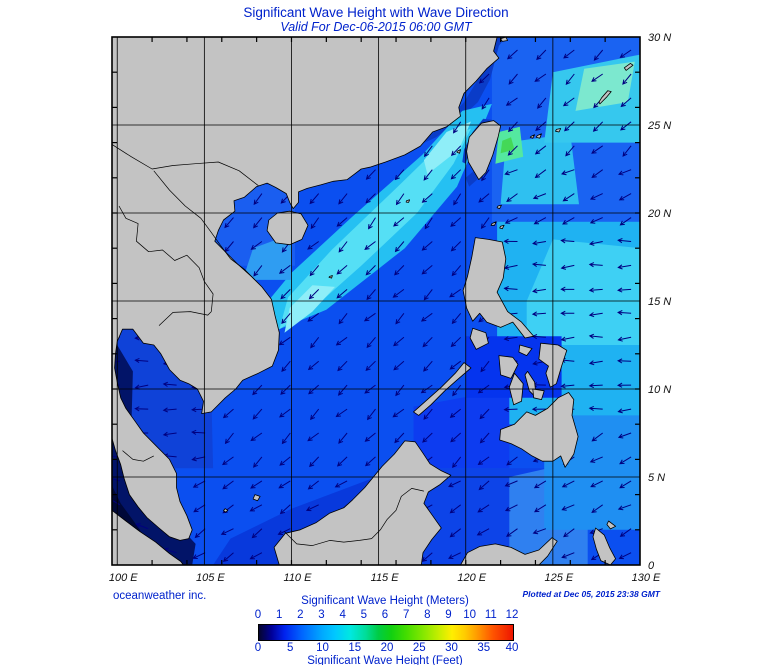  I want to click on meters-tick: 9, so click(448, 615).